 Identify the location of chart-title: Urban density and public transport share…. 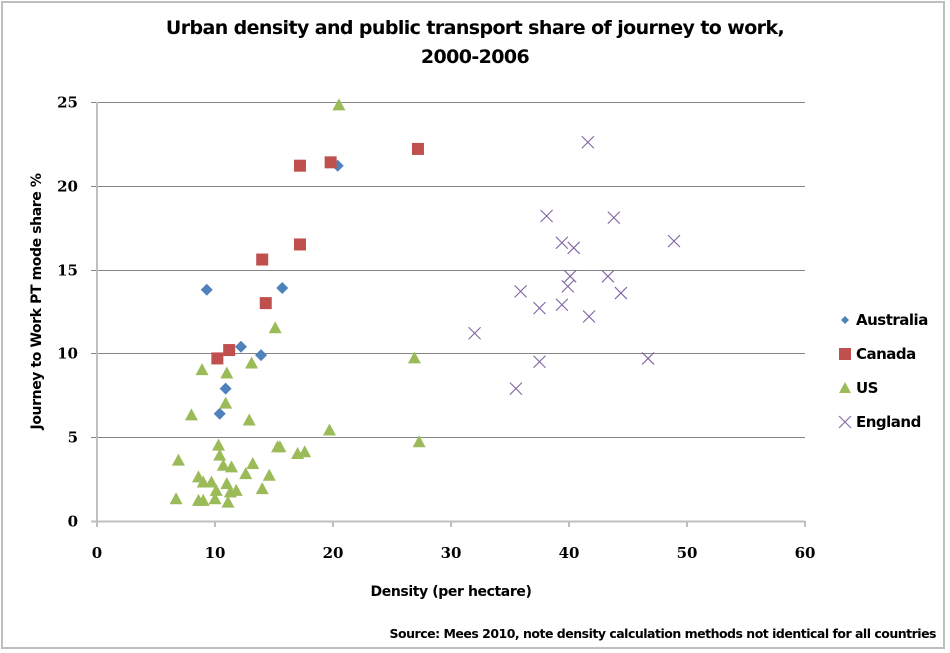
(475, 43).